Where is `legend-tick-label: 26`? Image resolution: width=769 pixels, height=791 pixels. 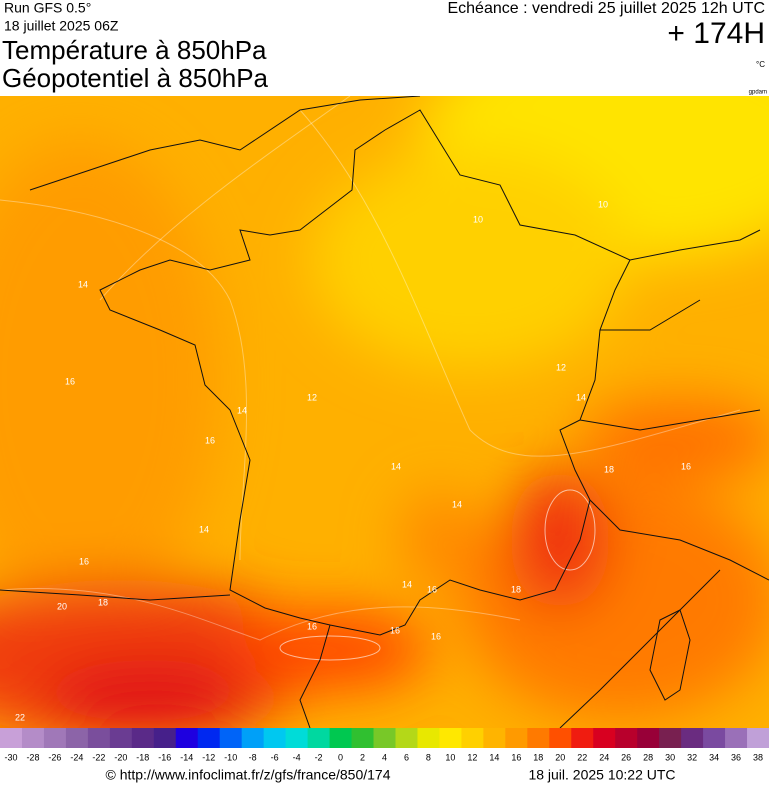 legend-tick-label: 26 is located at coordinates (626, 757).